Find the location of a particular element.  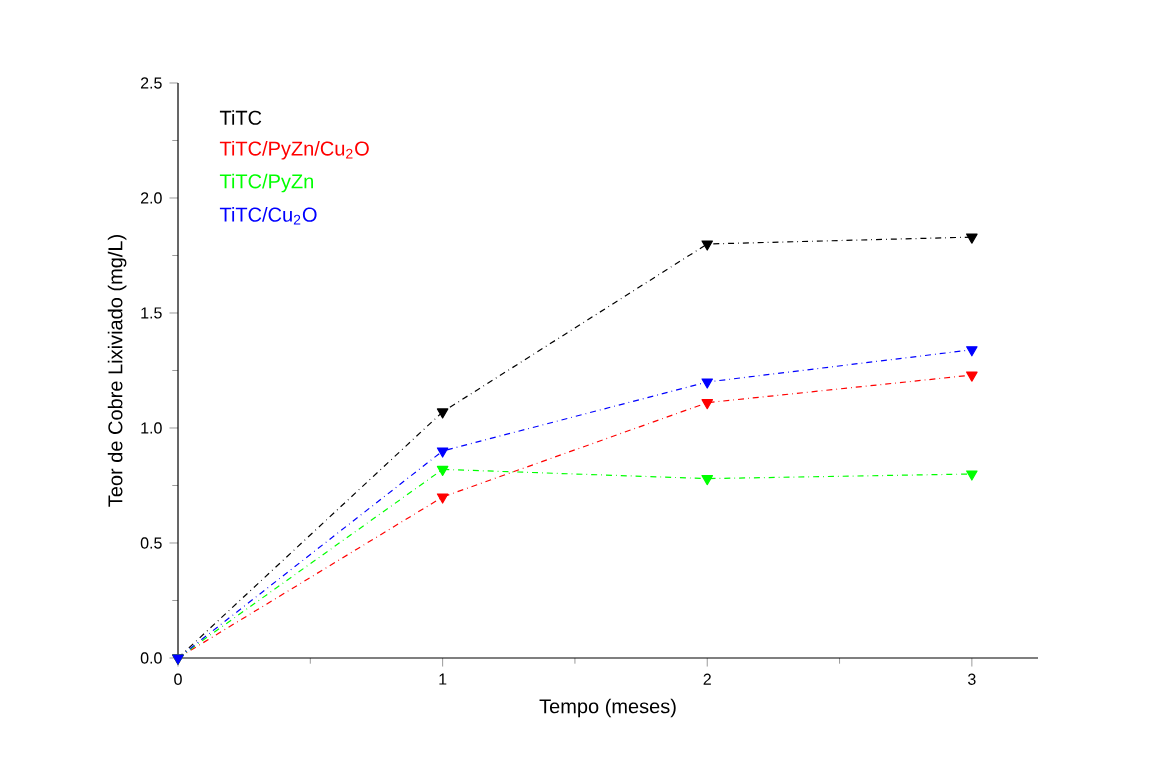

text: TiTC/PyZn is located at coordinates (266, 183).